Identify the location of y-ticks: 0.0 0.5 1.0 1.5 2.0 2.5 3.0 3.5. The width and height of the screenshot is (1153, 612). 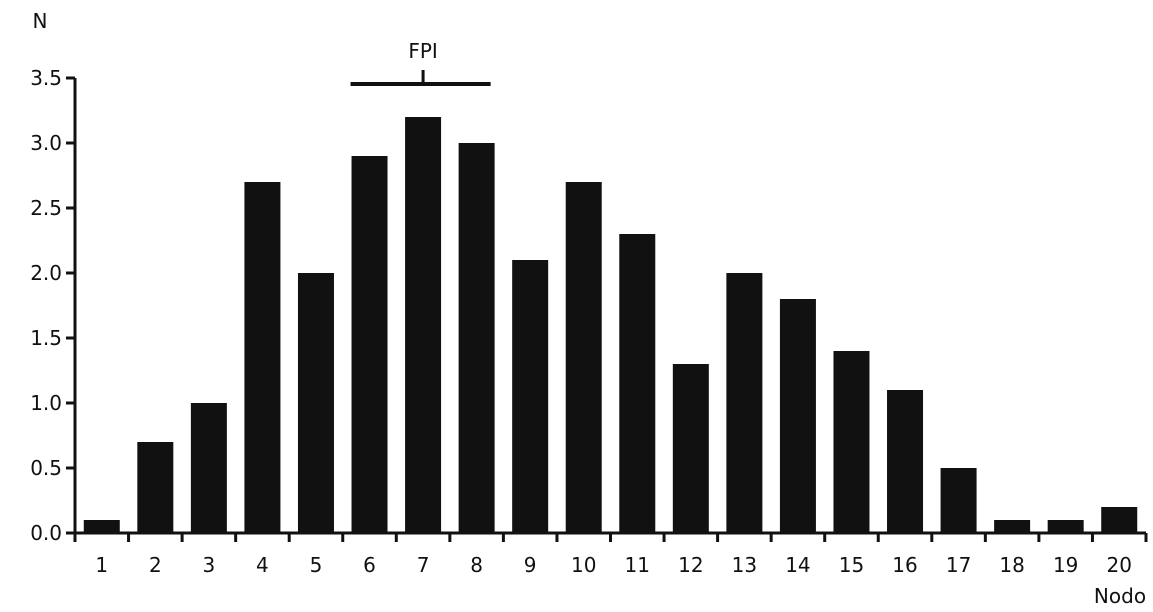
(52, 305).